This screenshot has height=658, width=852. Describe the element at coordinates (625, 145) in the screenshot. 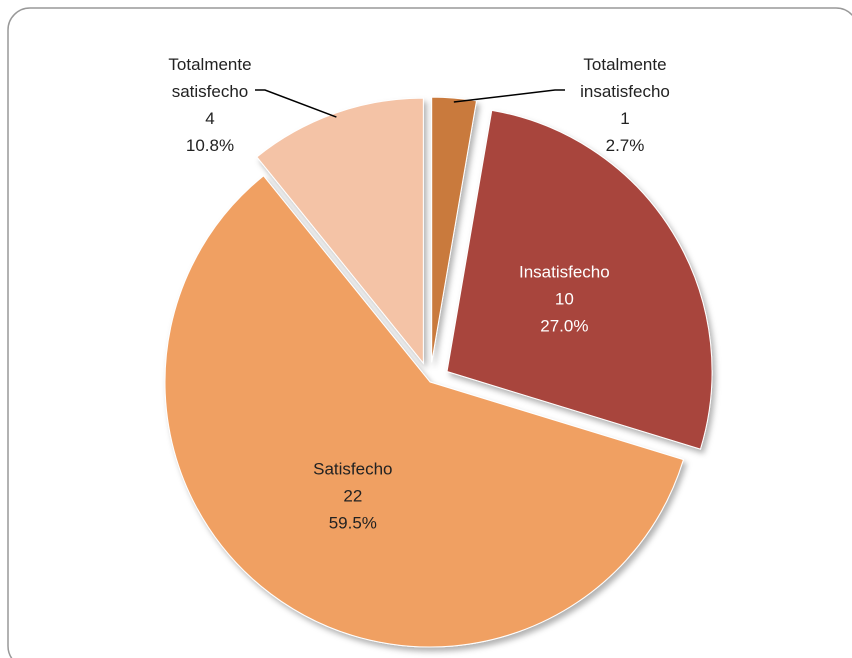

I see `percent-label: 2.7%` at that location.